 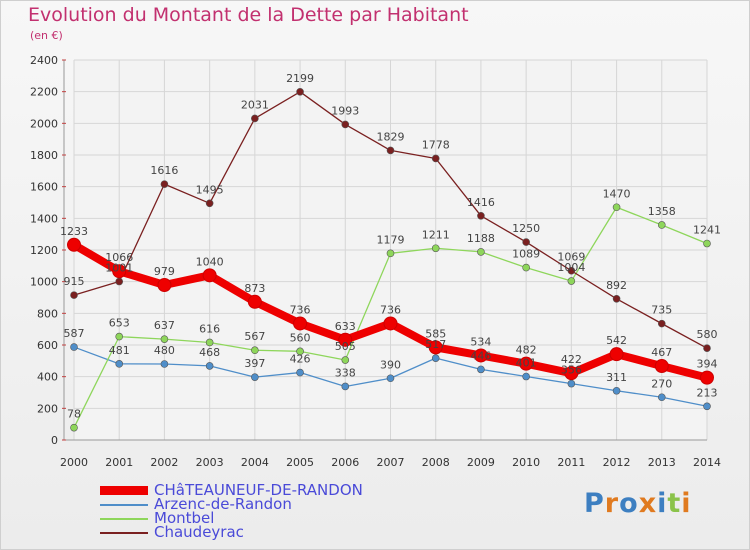 I want to click on data-label: 567, so click(x=254, y=336).